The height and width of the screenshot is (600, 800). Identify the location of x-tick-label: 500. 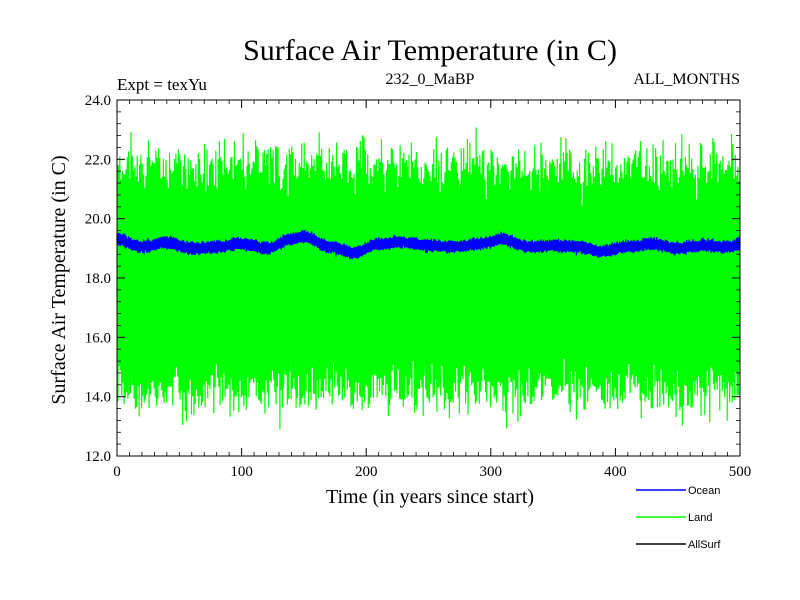
(740, 472).